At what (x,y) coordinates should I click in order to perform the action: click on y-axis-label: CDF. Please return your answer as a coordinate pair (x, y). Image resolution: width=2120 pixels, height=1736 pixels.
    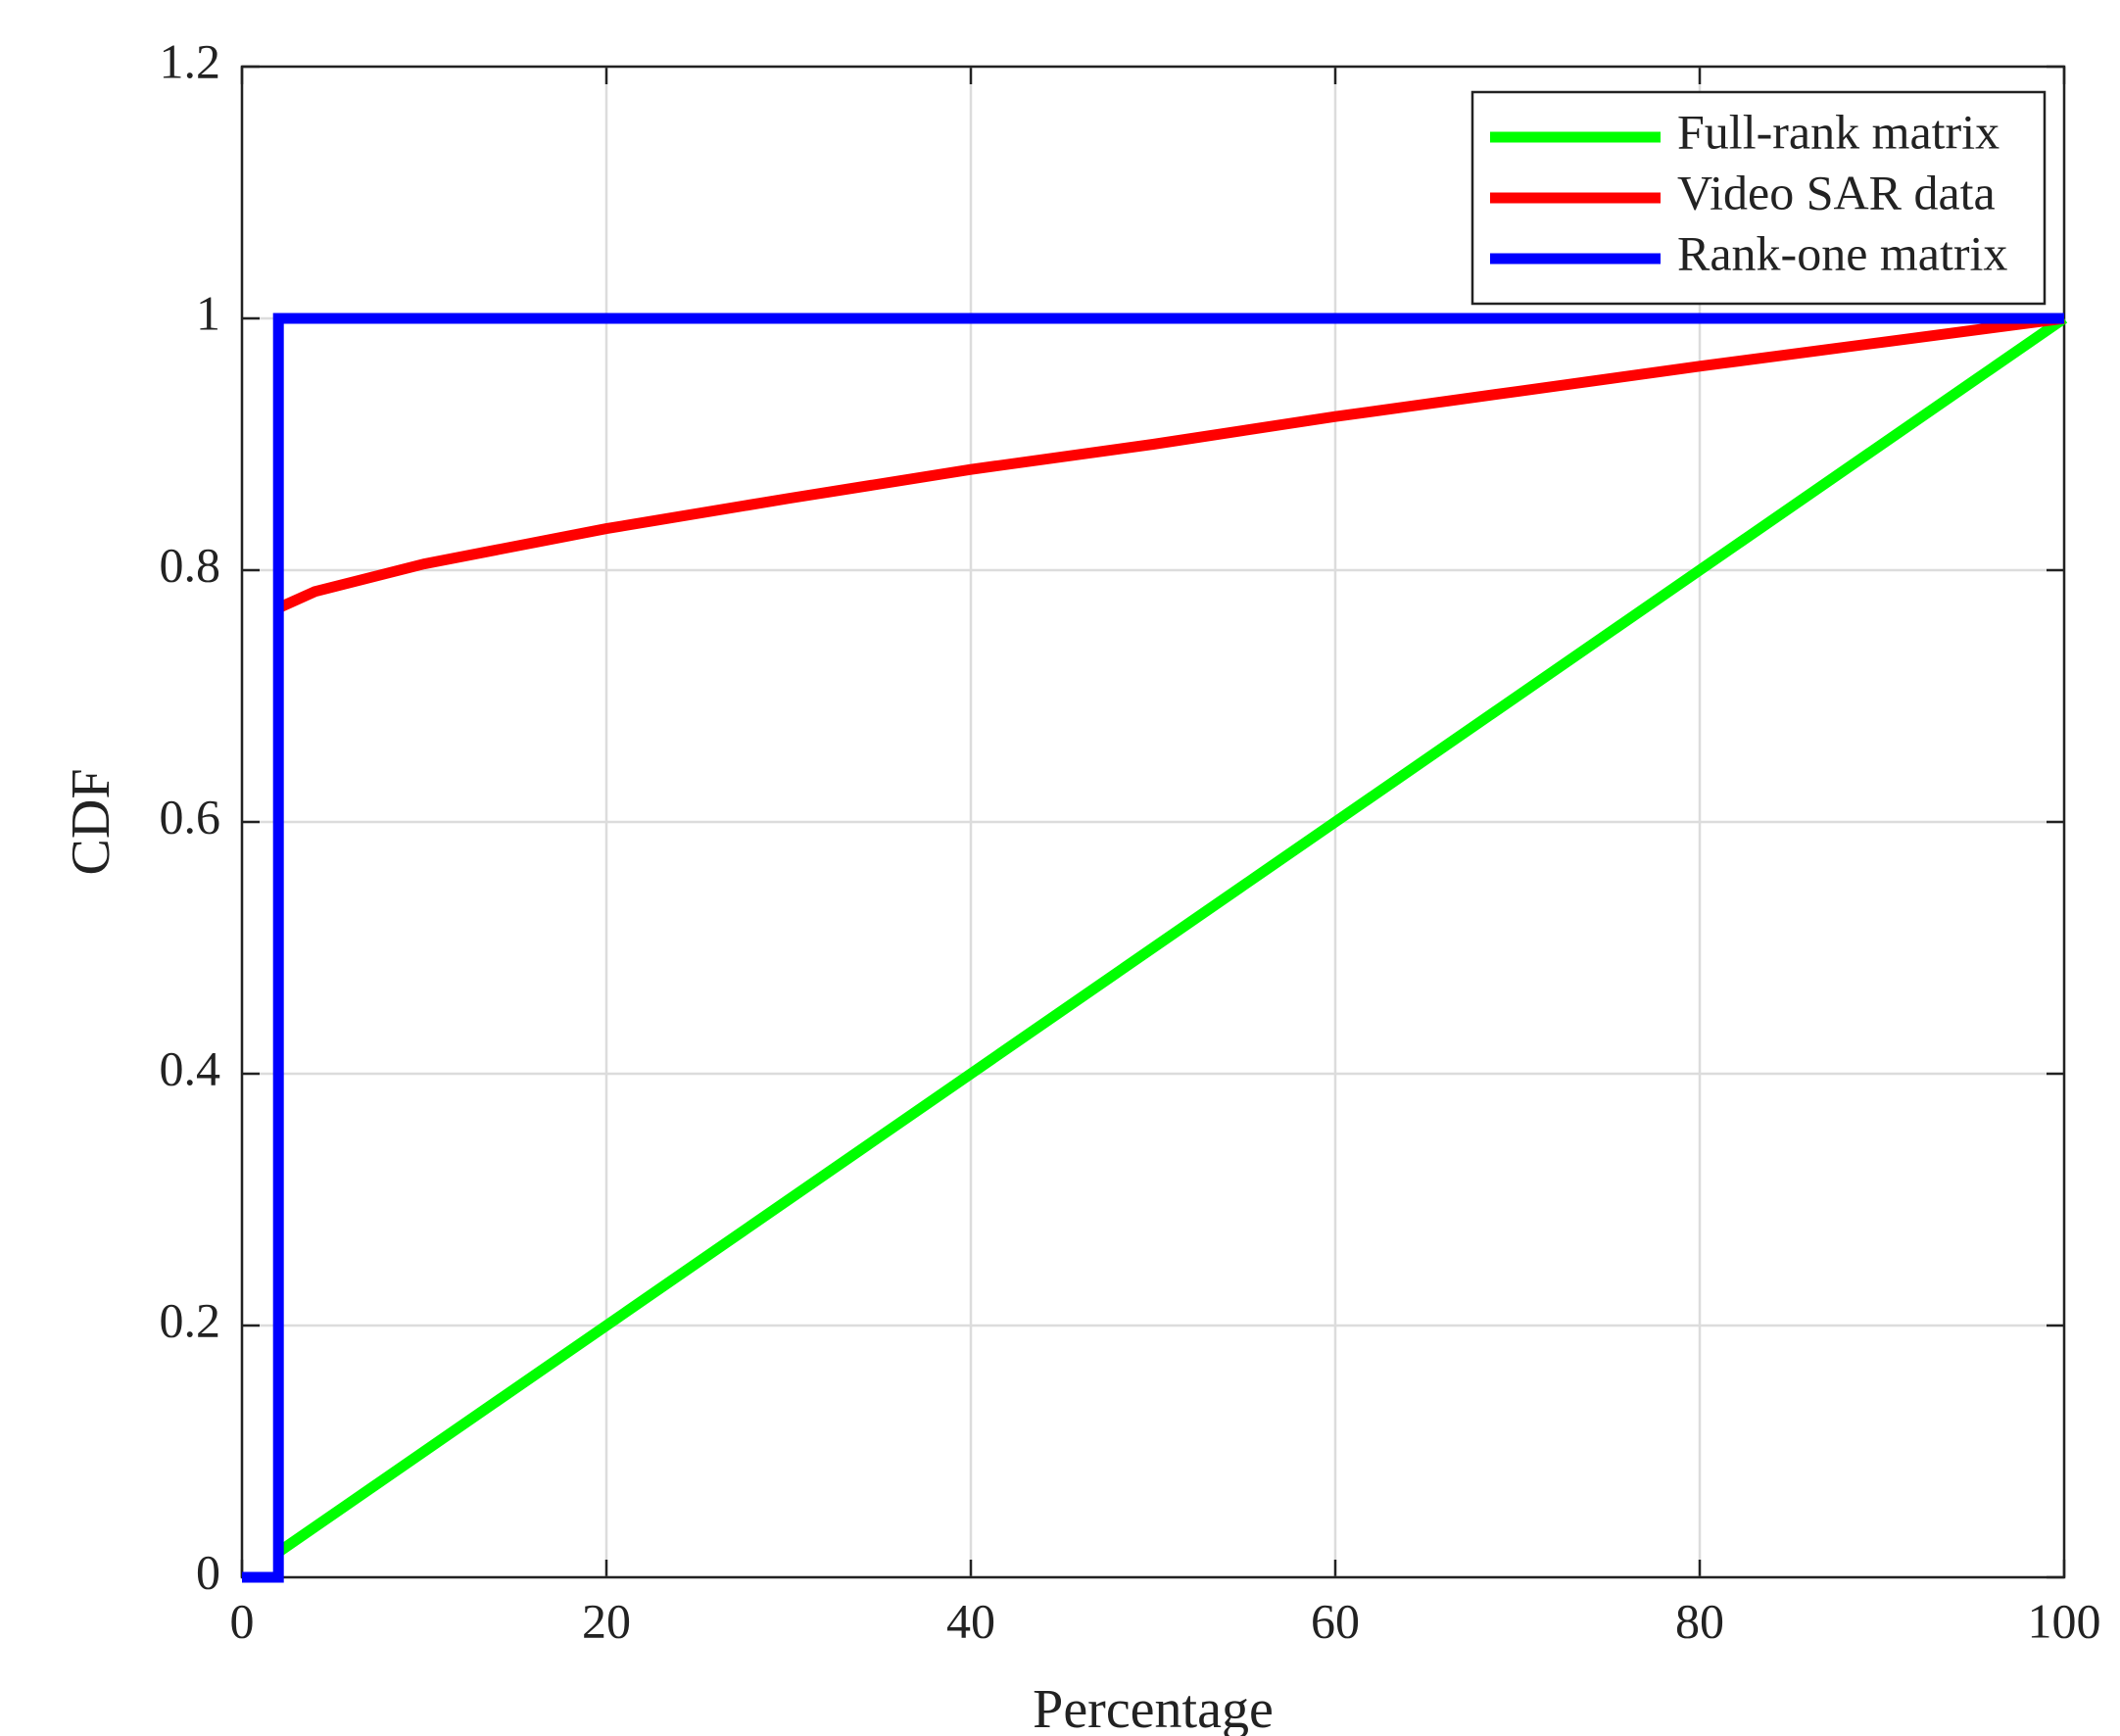
    Looking at the image, I should click on (91, 822).